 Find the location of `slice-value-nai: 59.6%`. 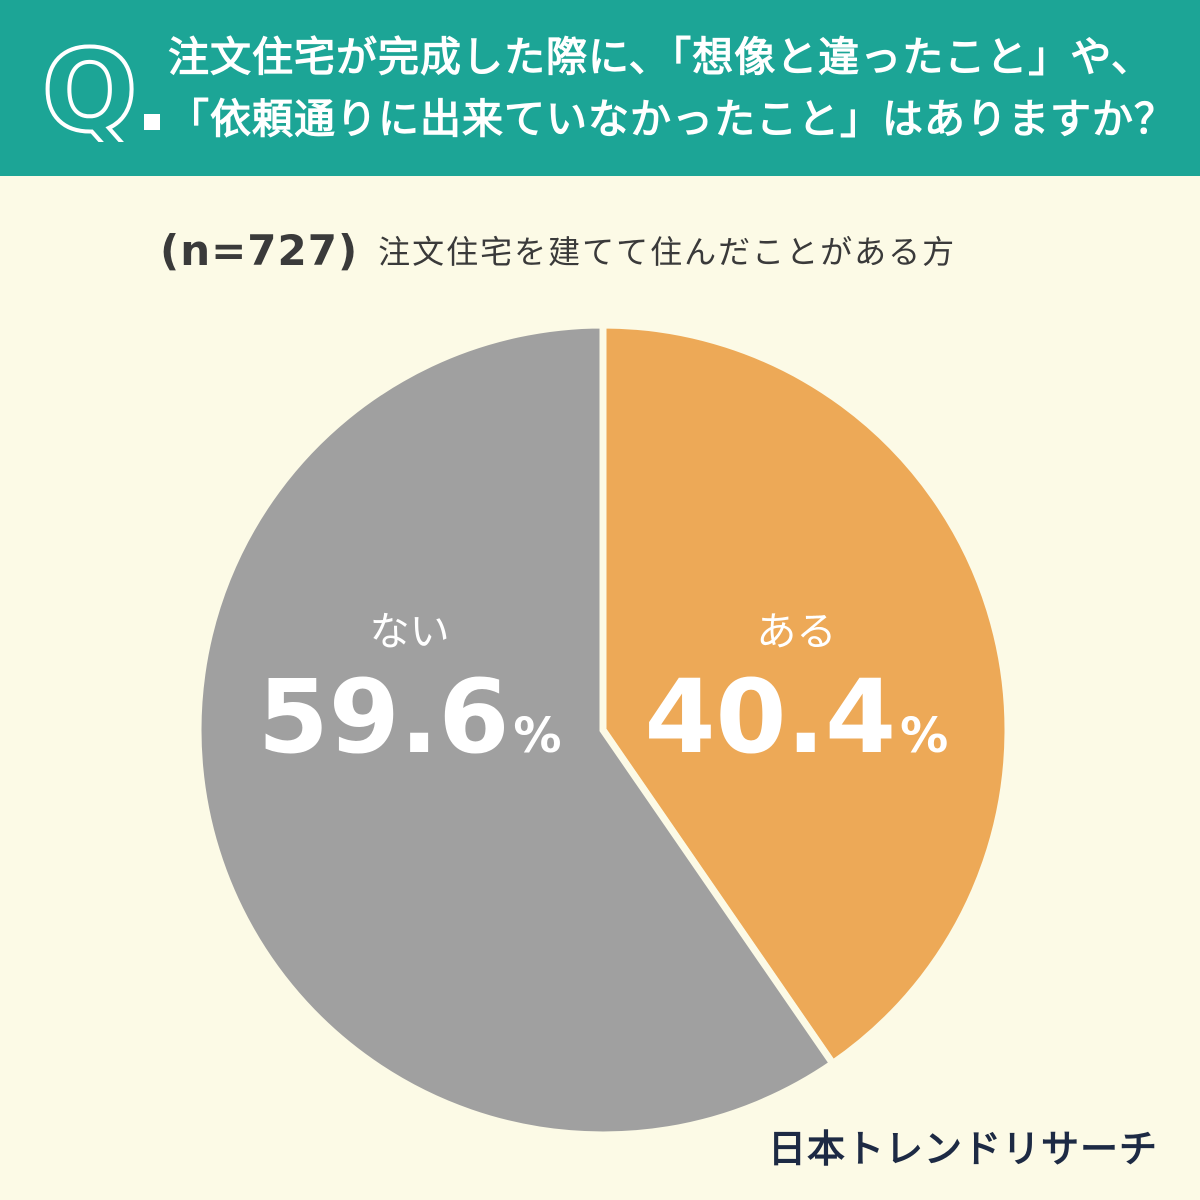

slice-value-nai: 59.6% is located at coordinates (410, 717).